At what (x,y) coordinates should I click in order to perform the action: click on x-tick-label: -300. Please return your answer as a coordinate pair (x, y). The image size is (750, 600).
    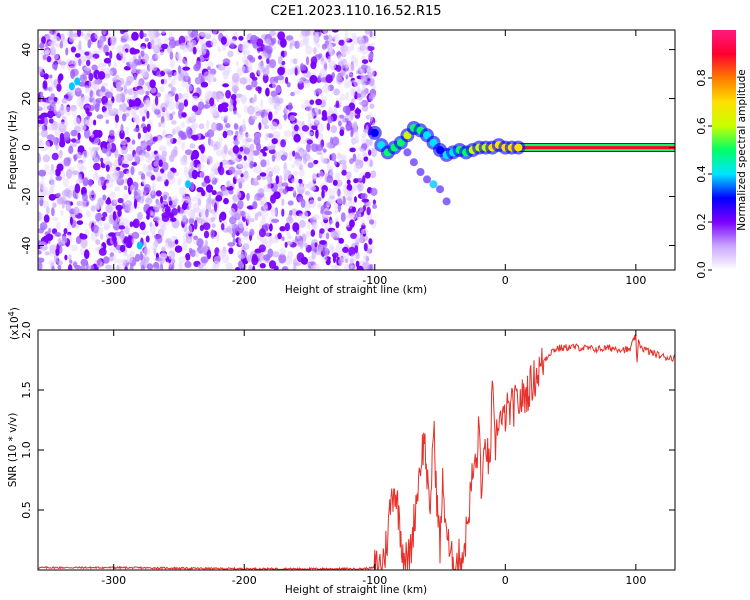
    Looking at the image, I should click on (113, 580).